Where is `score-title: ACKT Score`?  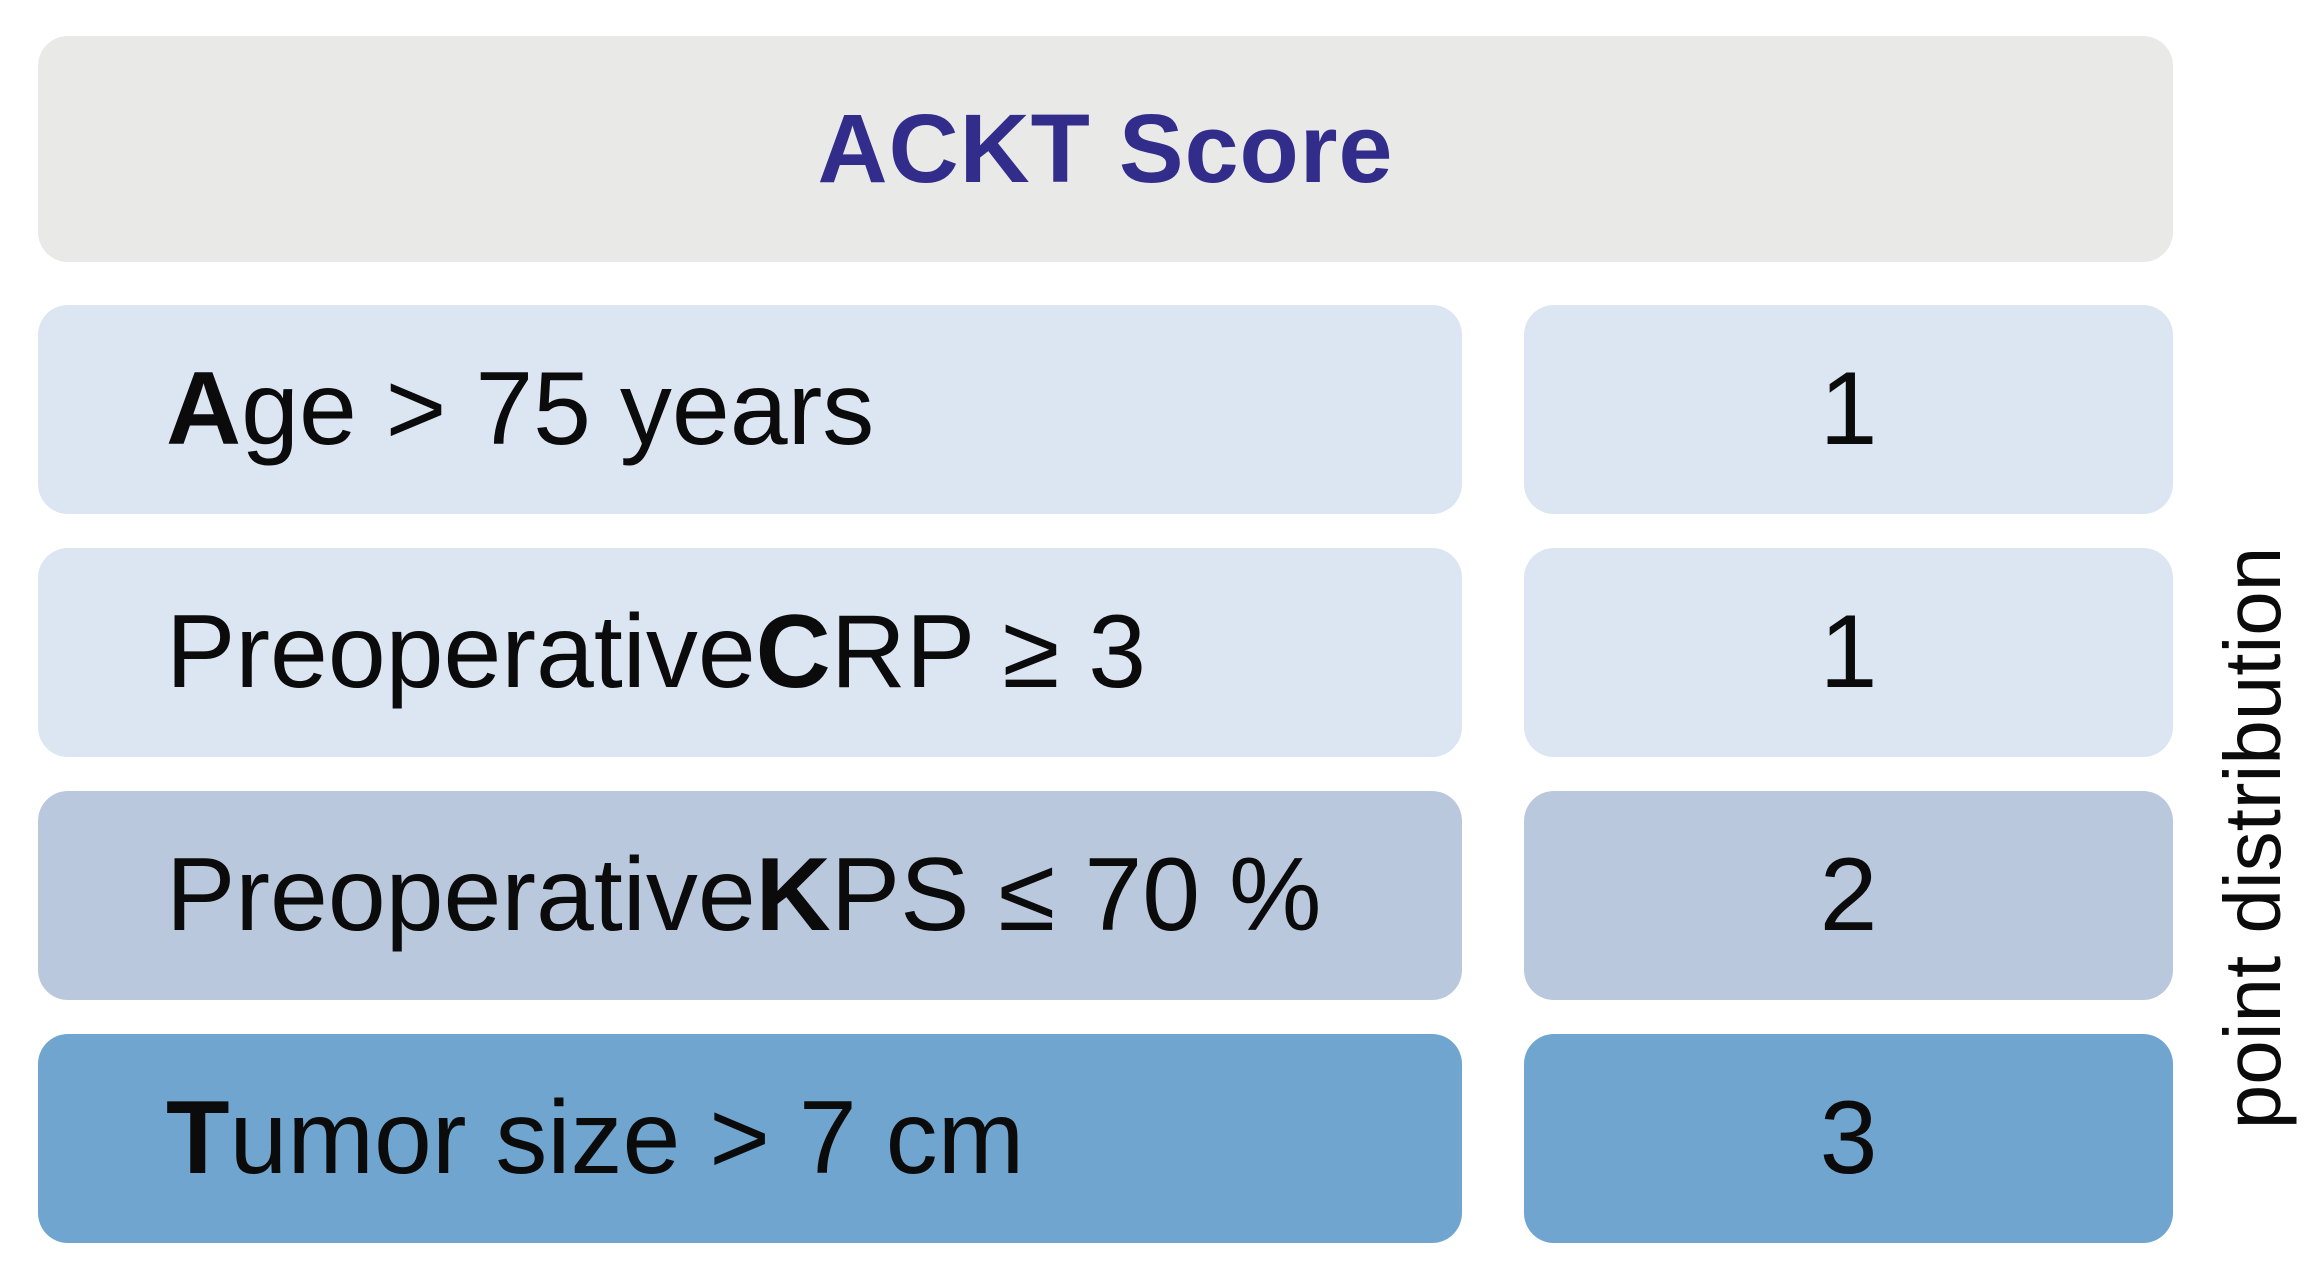
score-title: ACKT Score is located at coordinates (1105, 148).